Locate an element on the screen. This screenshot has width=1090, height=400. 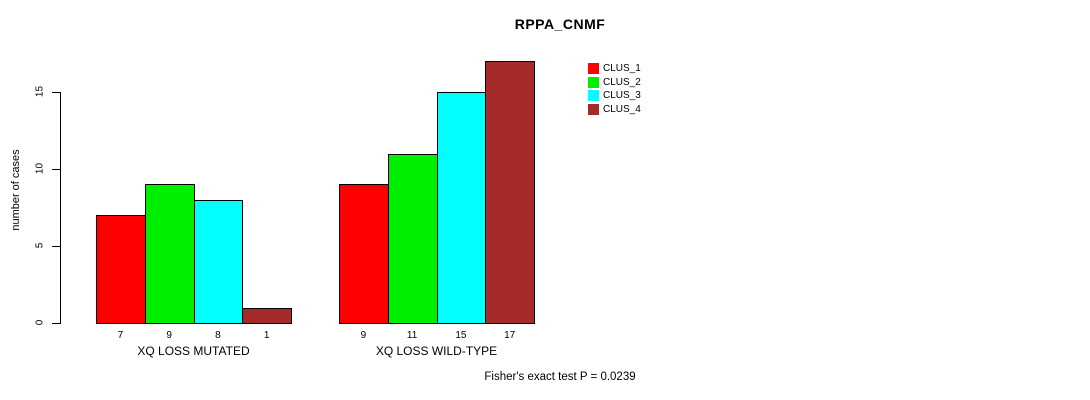
x-axis-group-label: XQ LOSS WILD-TYPE is located at coordinates (436, 351).